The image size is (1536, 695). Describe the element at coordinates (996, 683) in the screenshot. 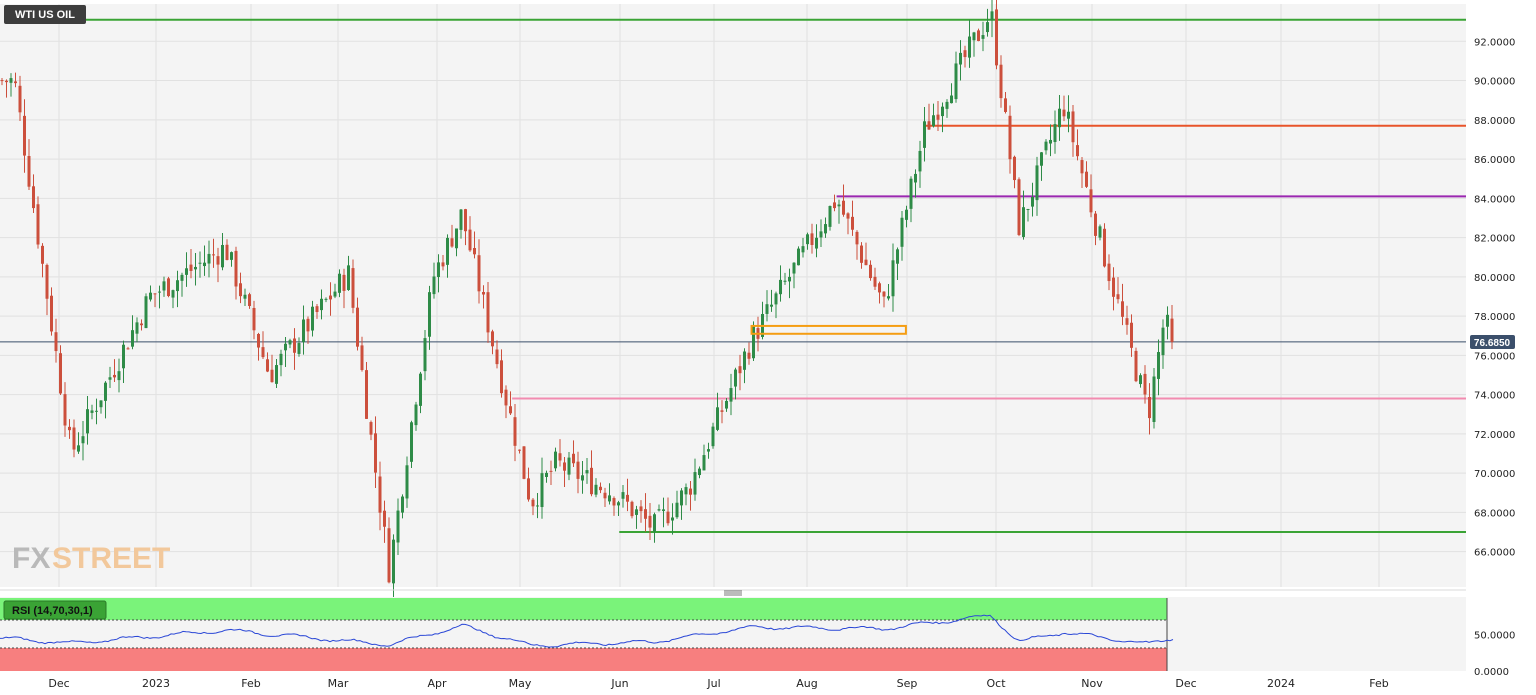

I see `x-tick-label: Oct` at that location.